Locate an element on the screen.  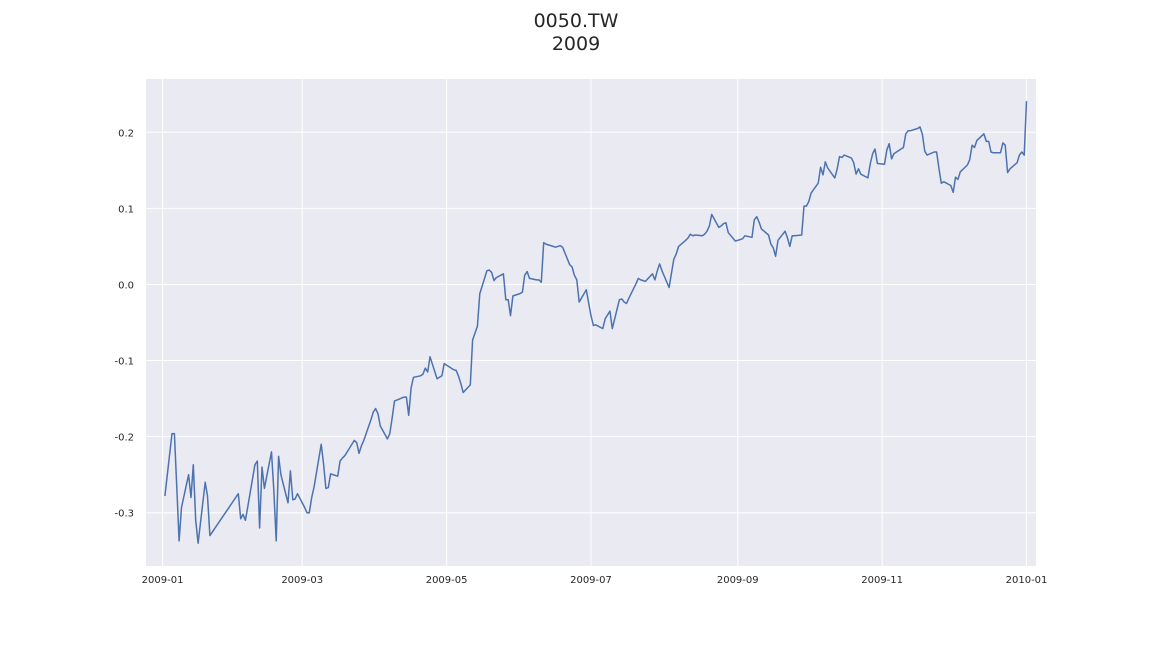
chart-title-ticker: 0050.TW is located at coordinates (576, 21).